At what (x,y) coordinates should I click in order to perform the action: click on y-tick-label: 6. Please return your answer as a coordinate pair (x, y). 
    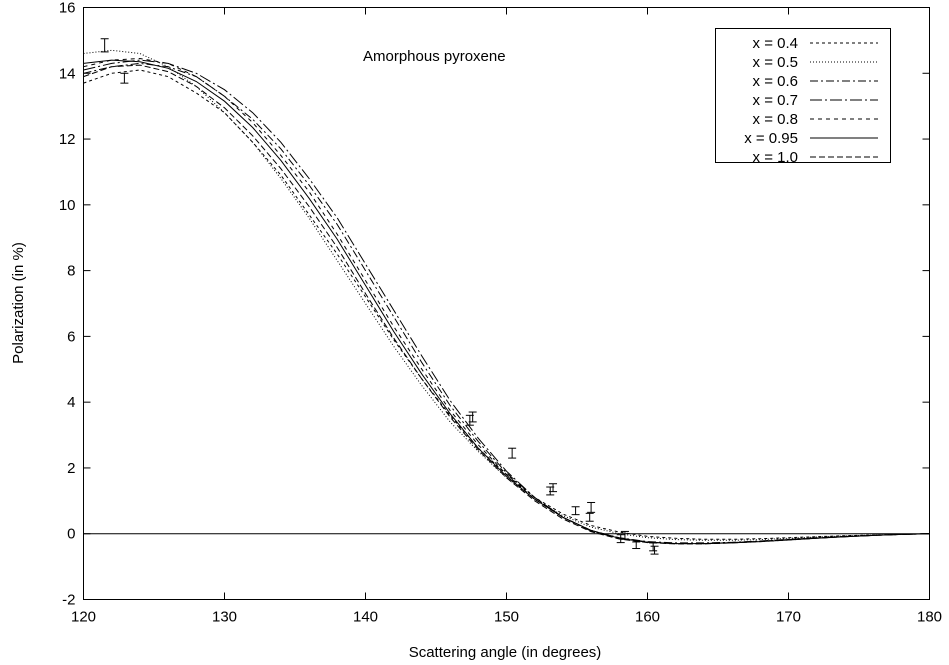
    Looking at the image, I should click on (71, 336).